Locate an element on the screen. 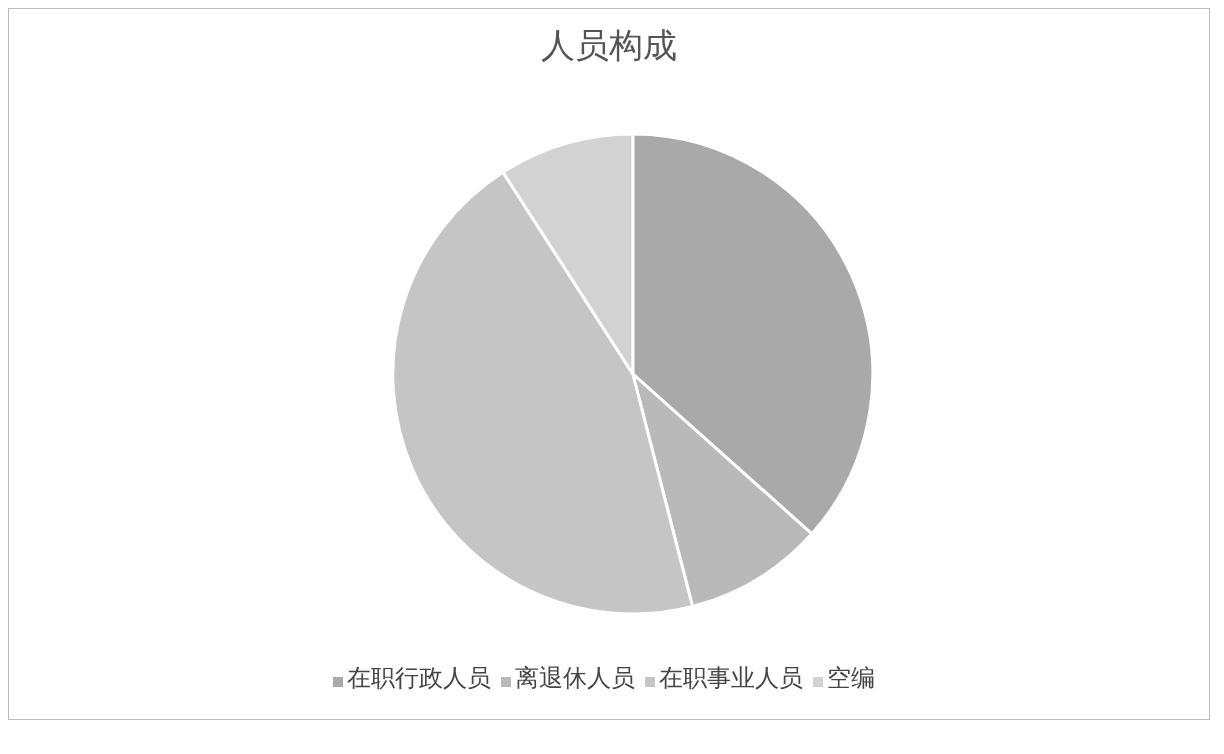 The image size is (1224, 754). chart-title: 人员构成 is located at coordinates (609, 45).